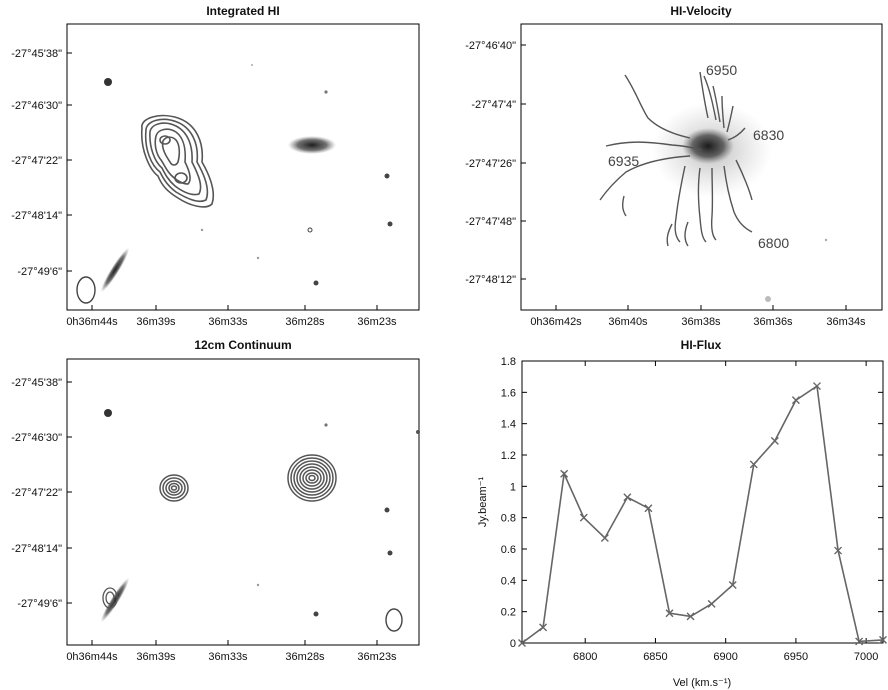  Describe the element at coordinates (508, 456) in the screenshot. I see `y-tick-label: 1.2` at that location.